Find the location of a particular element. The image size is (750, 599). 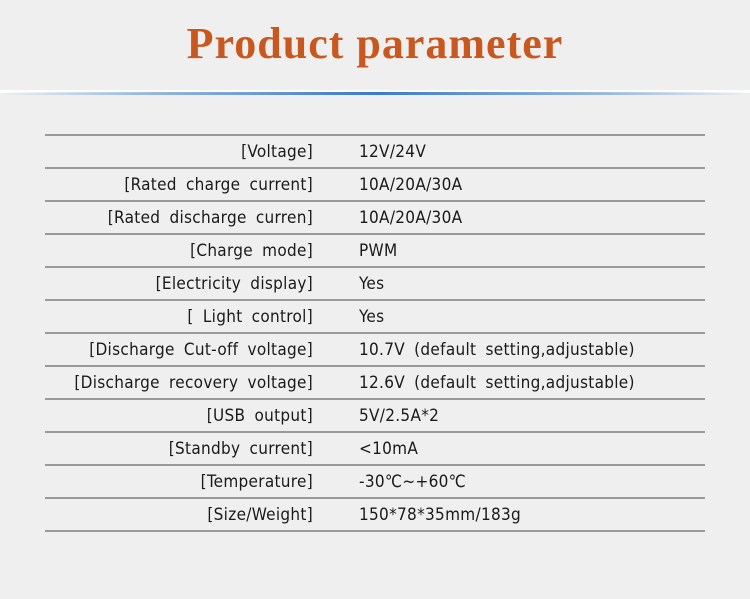

parameter-label: [Standby current] is located at coordinates (240, 448).